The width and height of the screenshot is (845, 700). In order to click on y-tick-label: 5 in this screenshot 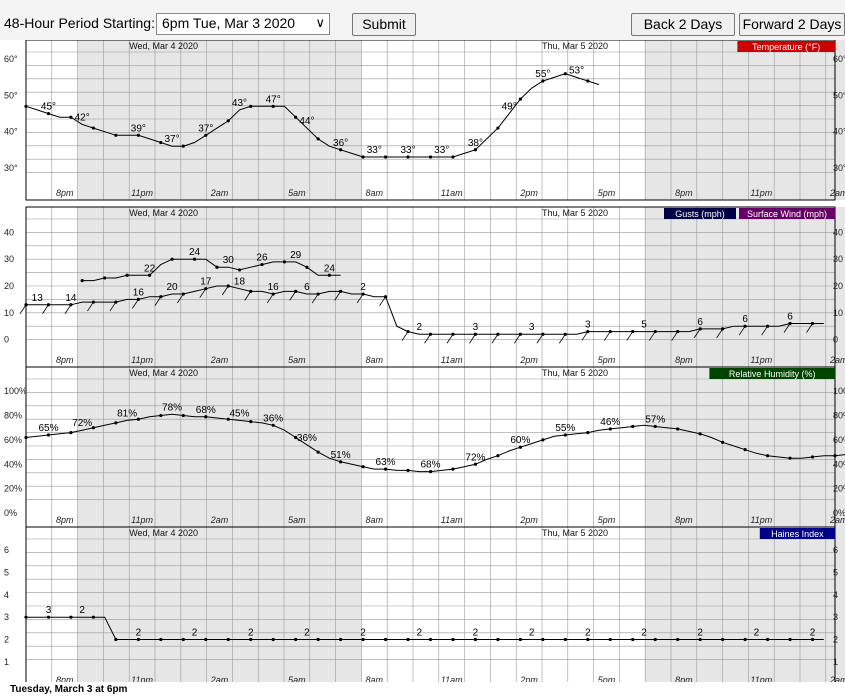, I will do `click(6, 573)`.